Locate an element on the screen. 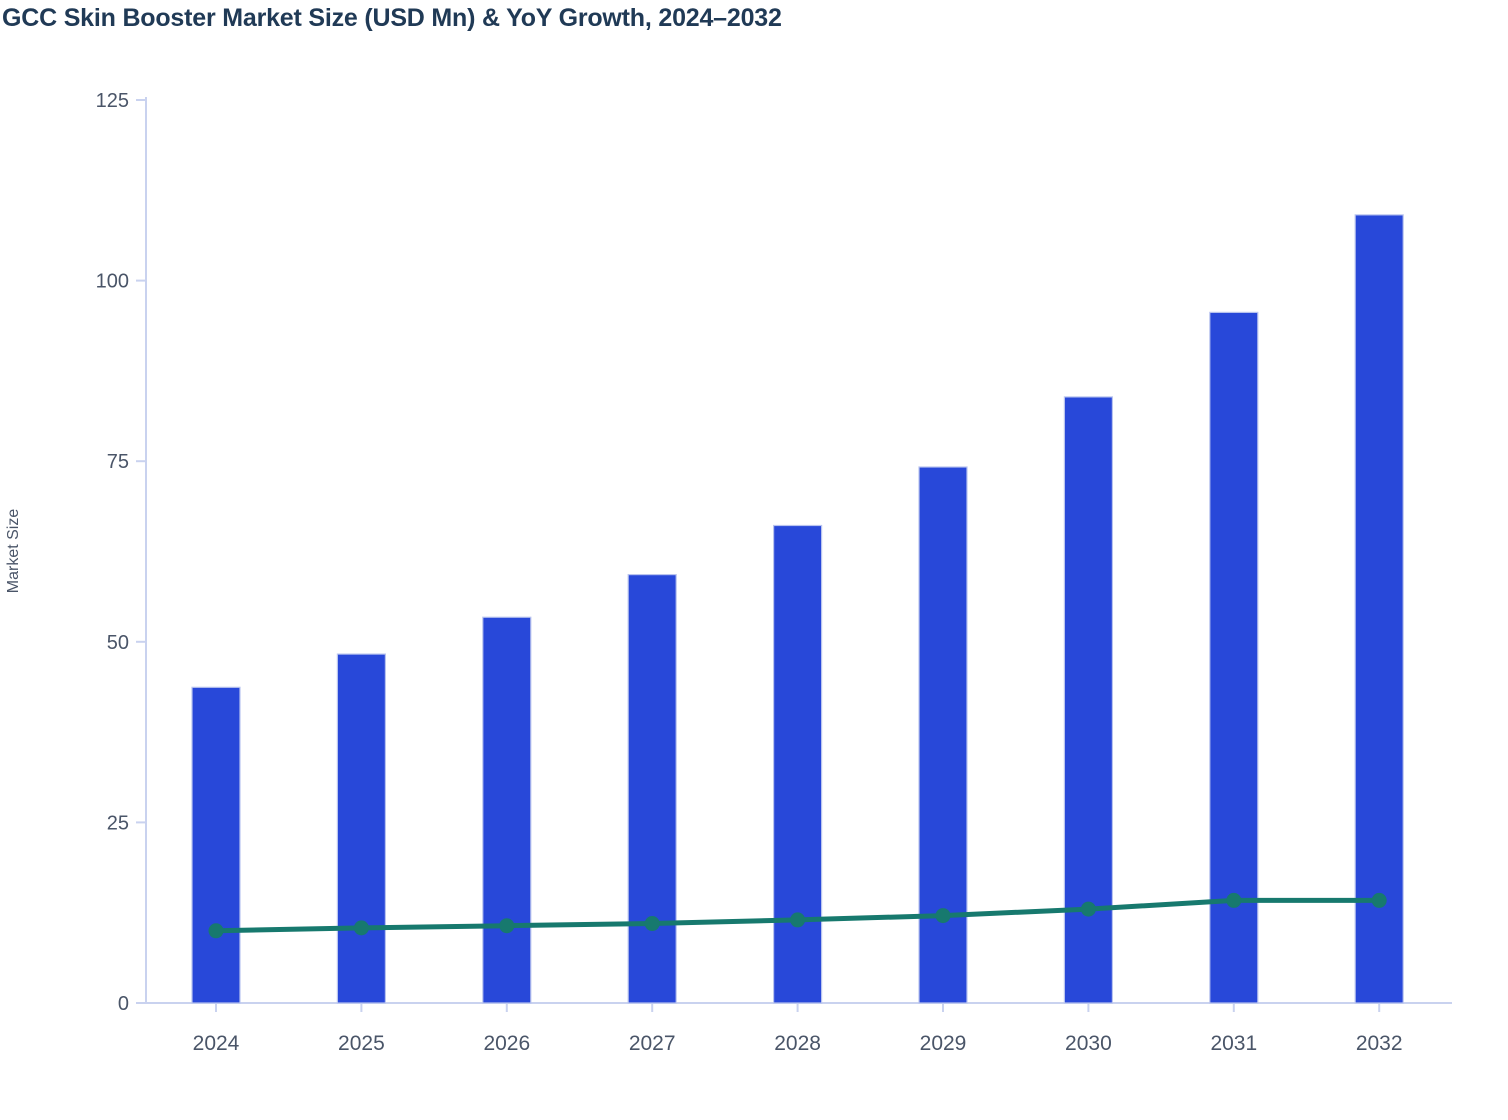 Image resolution: width=1508 pixels, height=1120 pixels. y-axis-tick-label: 100 is located at coordinates (112, 282).